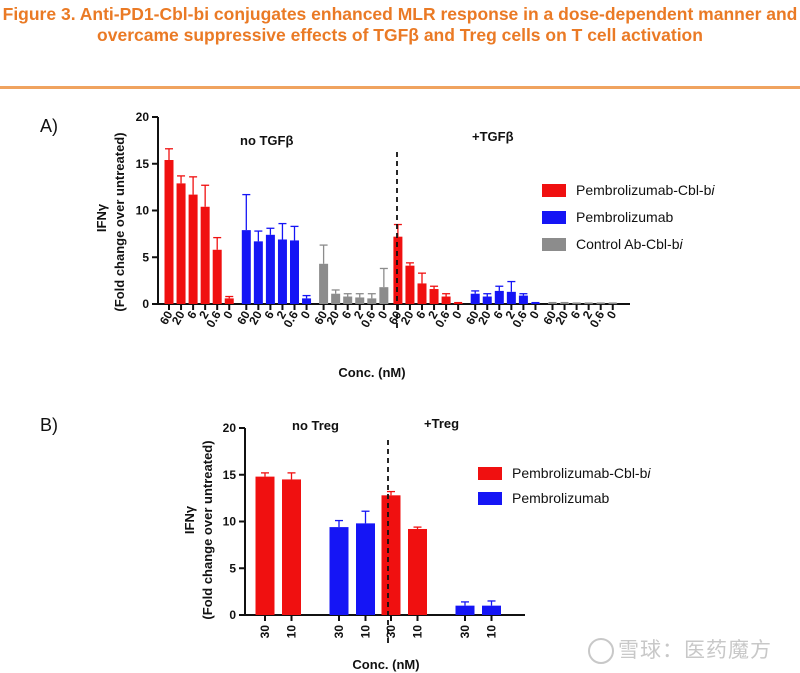  Describe the element at coordinates (101, 217) in the screenshot. I see `chart-a-ylabel: IFNγ` at that location.